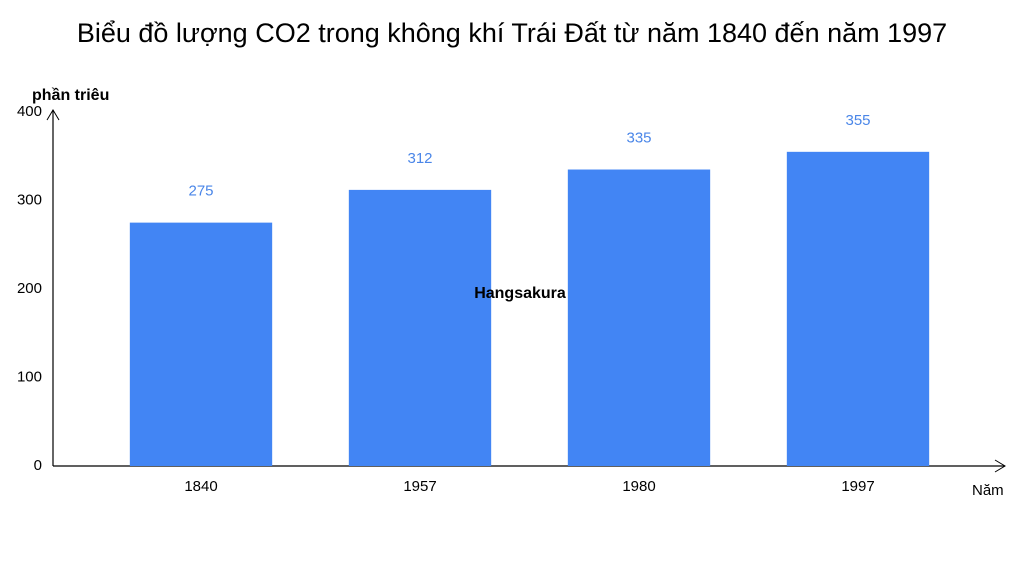  Describe the element at coordinates (53, 115) in the screenshot. I see `y-axis-arrow` at that location.